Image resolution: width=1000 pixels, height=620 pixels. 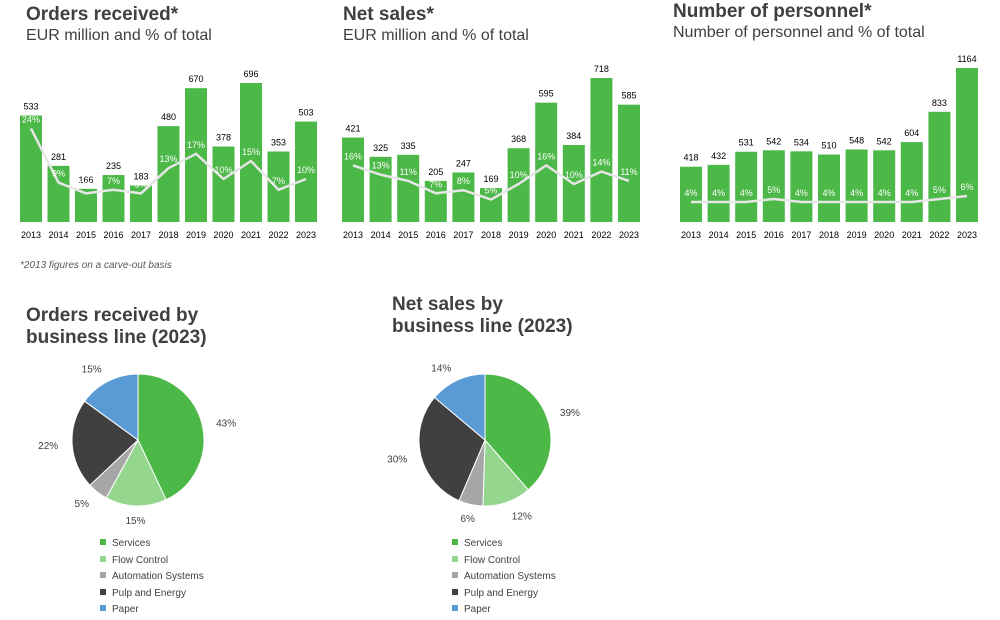 What do you see at coordinates (773, 141) in the screenshot?
I see `bar-value-label: 542` at bounding box center [773, 141].